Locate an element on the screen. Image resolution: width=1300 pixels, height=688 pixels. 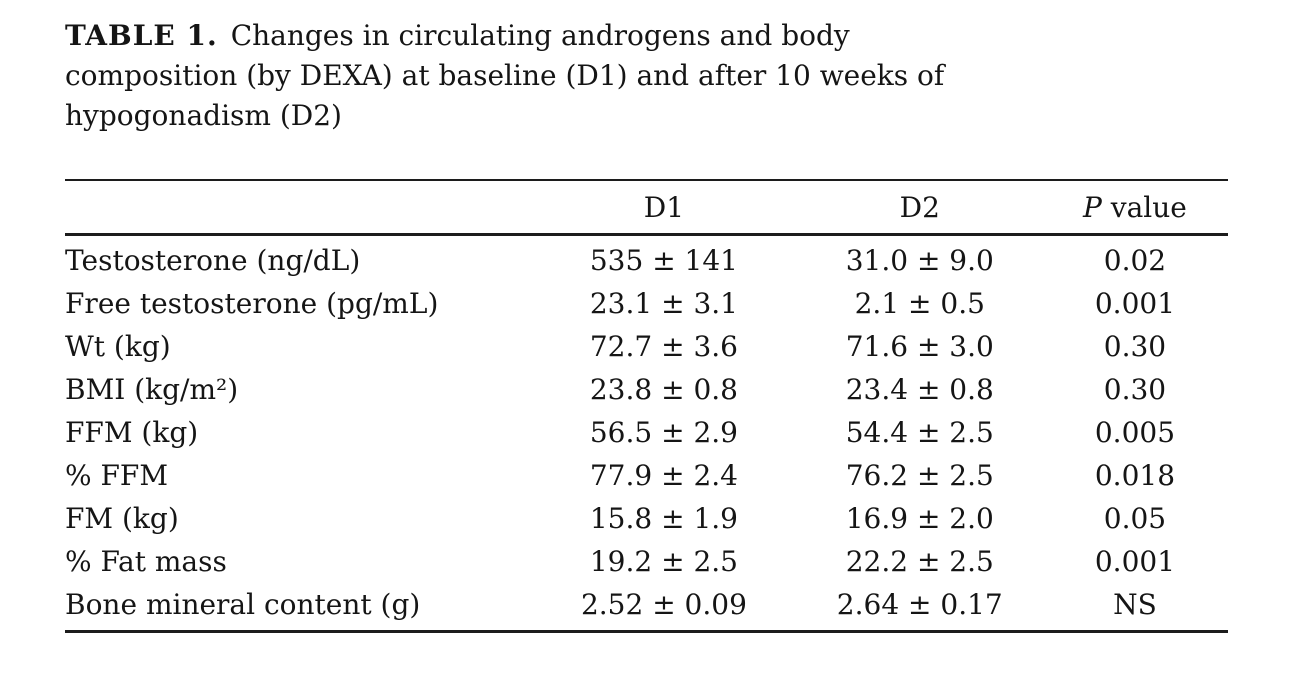
pvalue-rest: value is located at coordinates (1144, 207).